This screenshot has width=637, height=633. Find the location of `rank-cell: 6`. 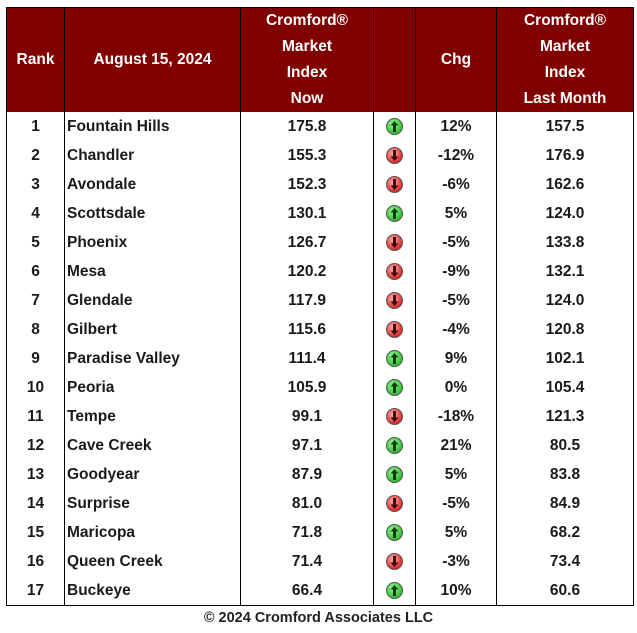

rank-cell: 6 is located at coordinates (35, 271).